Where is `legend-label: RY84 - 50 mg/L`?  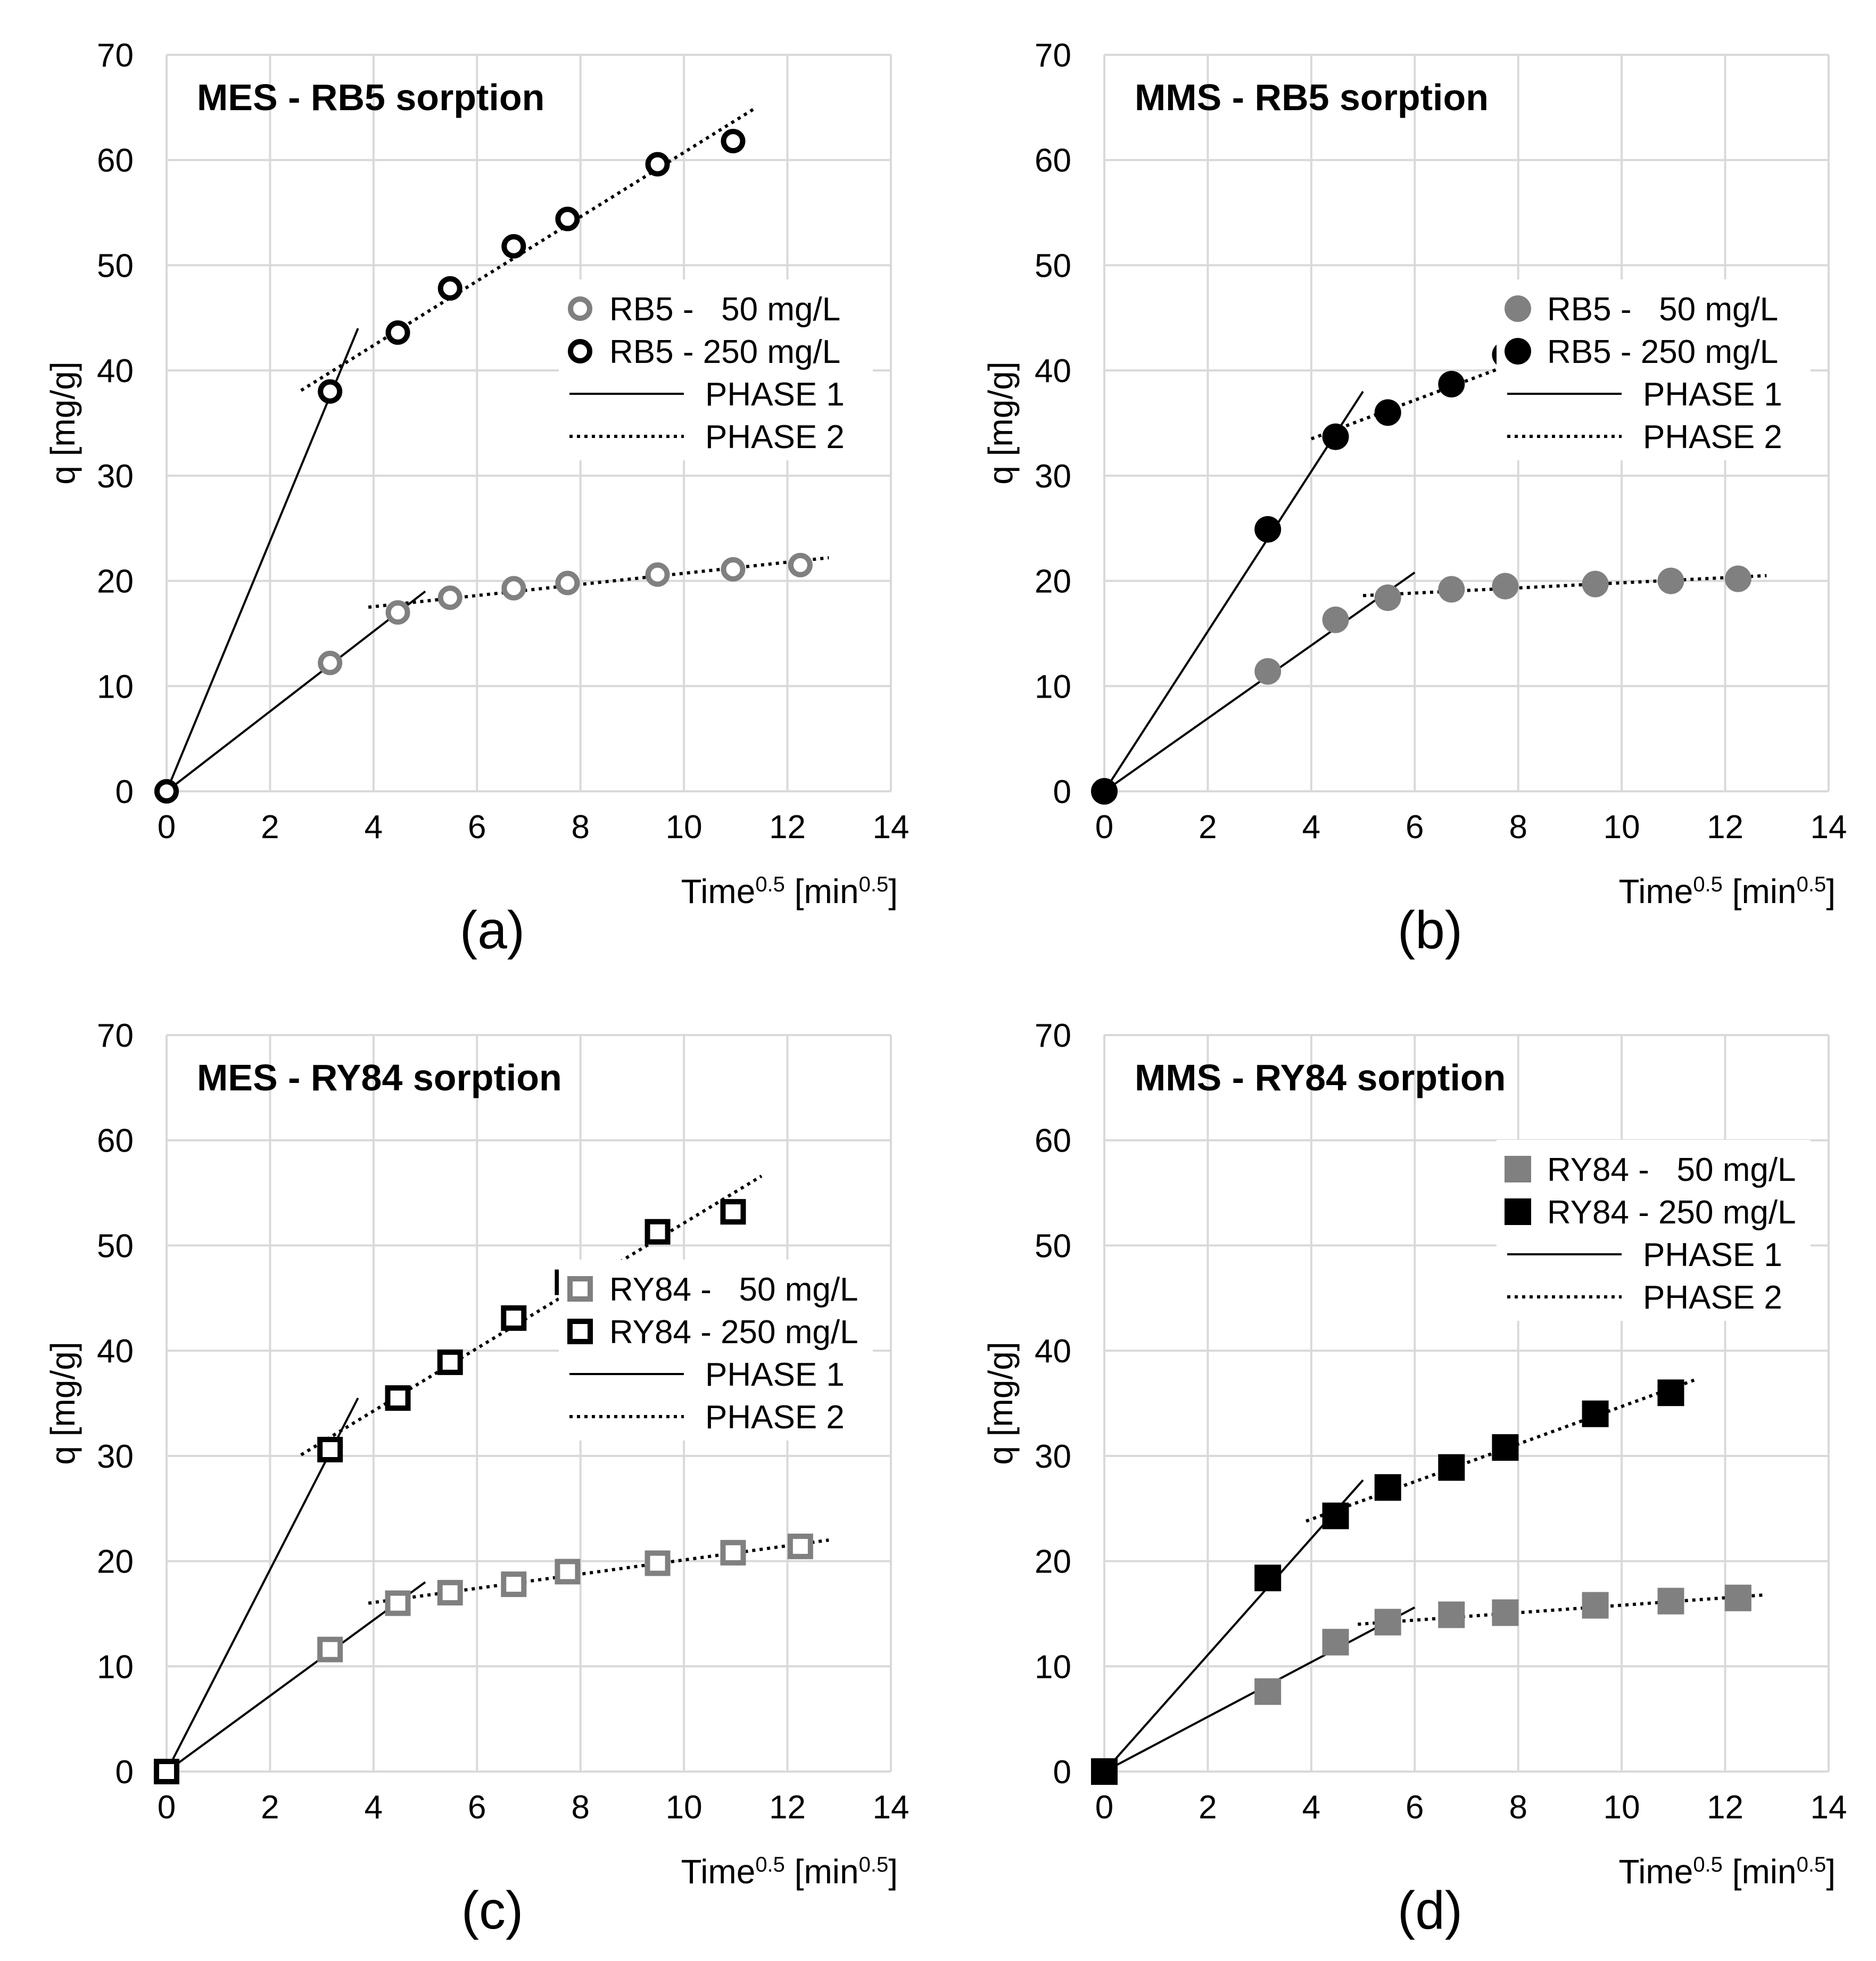 legend-label: RY84 - 50 mg/L is located at coordinates (1671, 1170).